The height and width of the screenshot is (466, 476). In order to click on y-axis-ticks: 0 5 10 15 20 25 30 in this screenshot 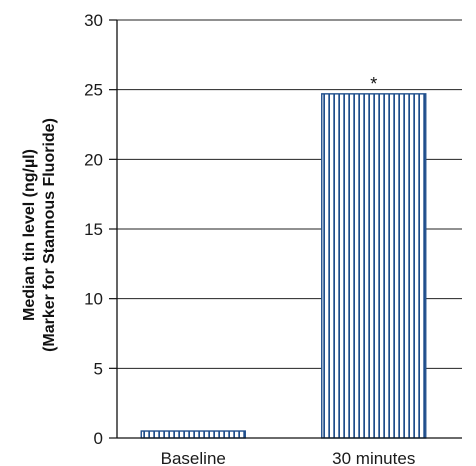, I will do `click(100, 229)`.